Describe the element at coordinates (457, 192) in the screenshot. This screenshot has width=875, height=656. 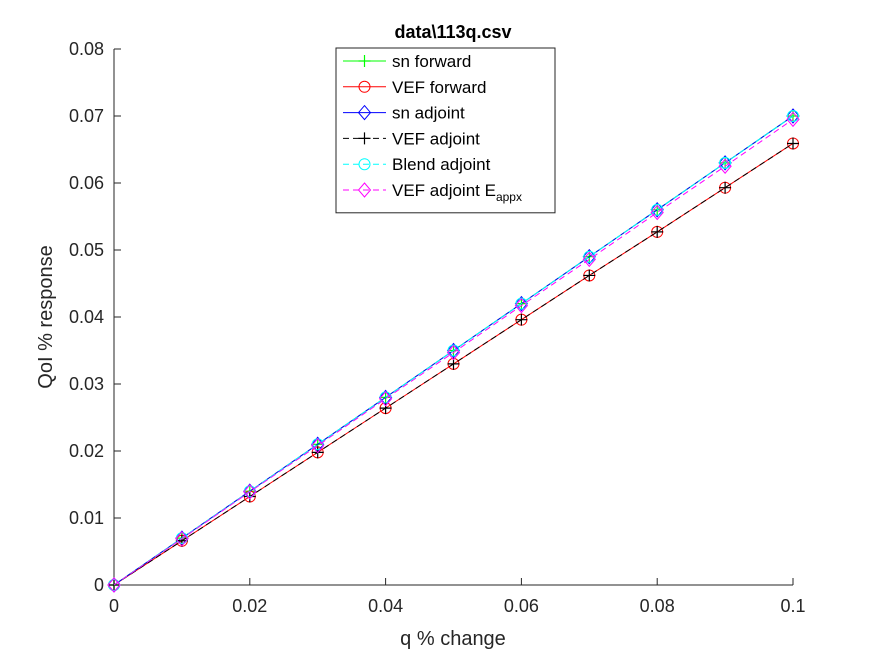
I see `legend-label: VEF adjoint Eappx` at that location.